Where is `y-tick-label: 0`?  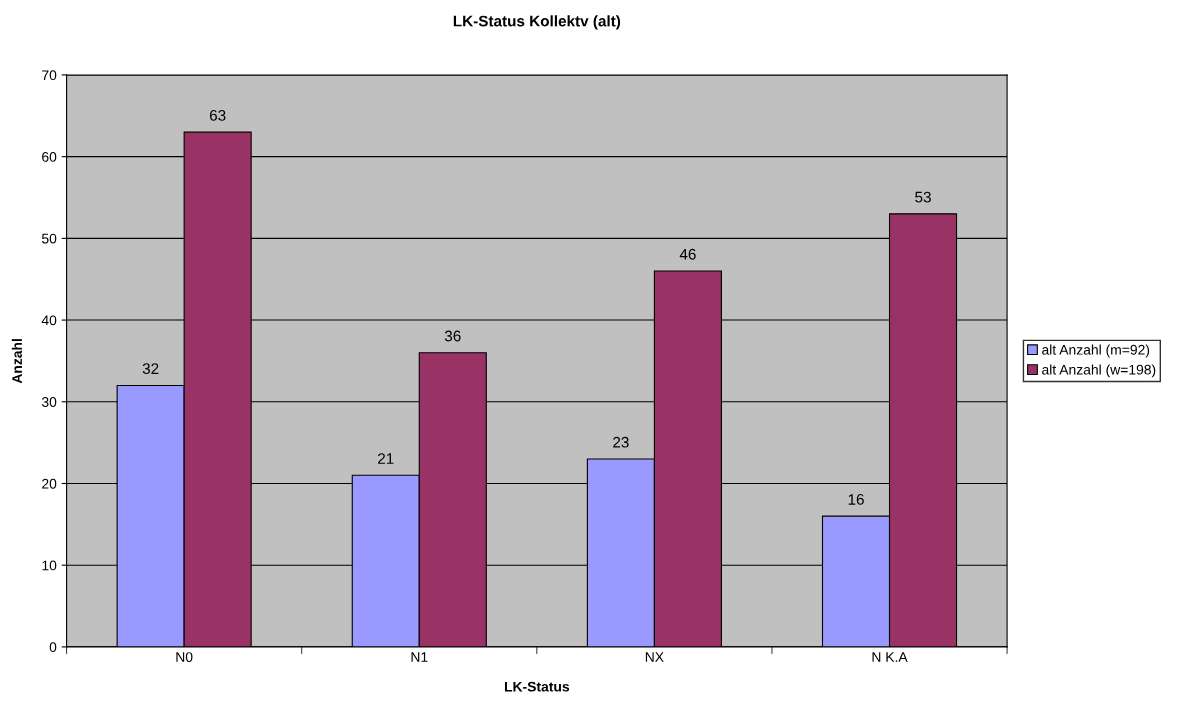
y-tick-label: 0 is located at coordinates (53, 647).